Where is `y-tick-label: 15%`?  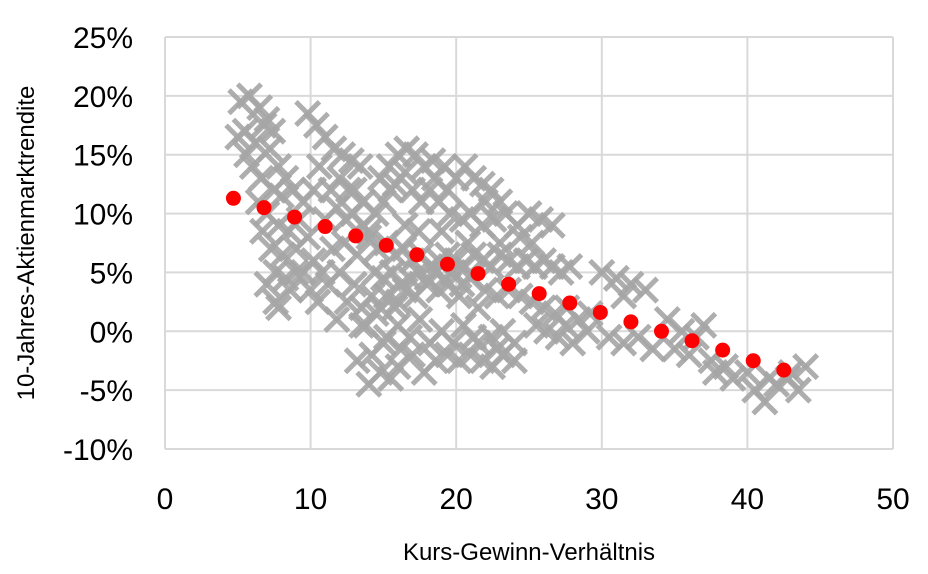 y-tick-label: 15% is located at coordinates (103, 156).